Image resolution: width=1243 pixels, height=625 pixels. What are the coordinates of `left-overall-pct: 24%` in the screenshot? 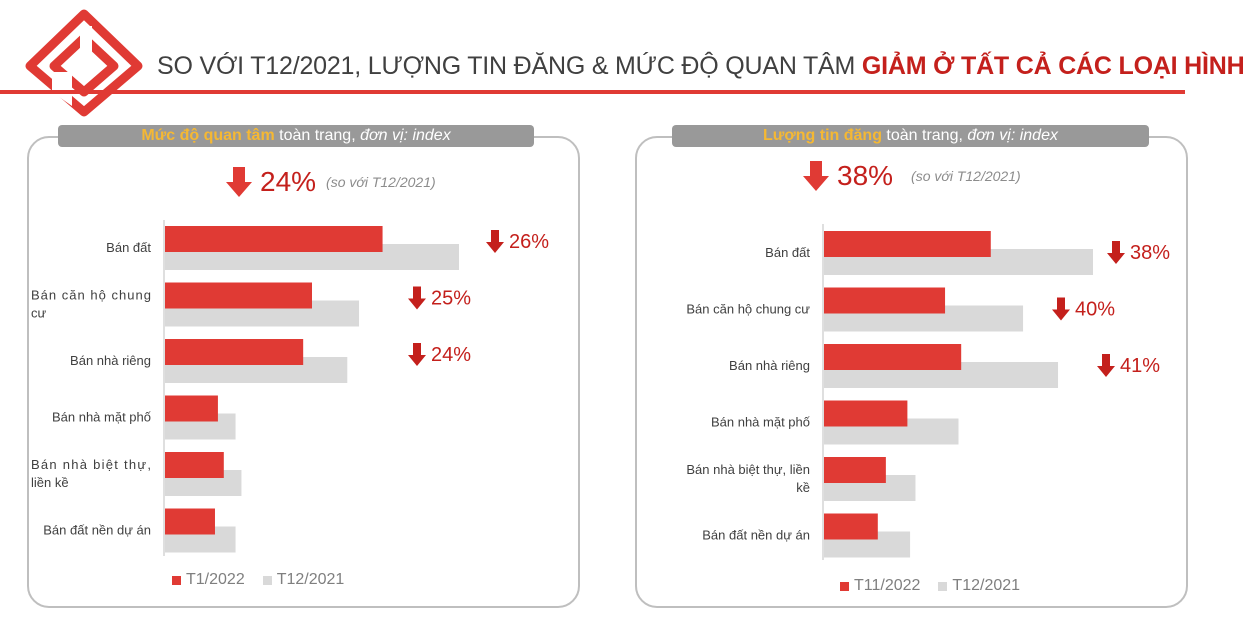 It's located at (288, 181).